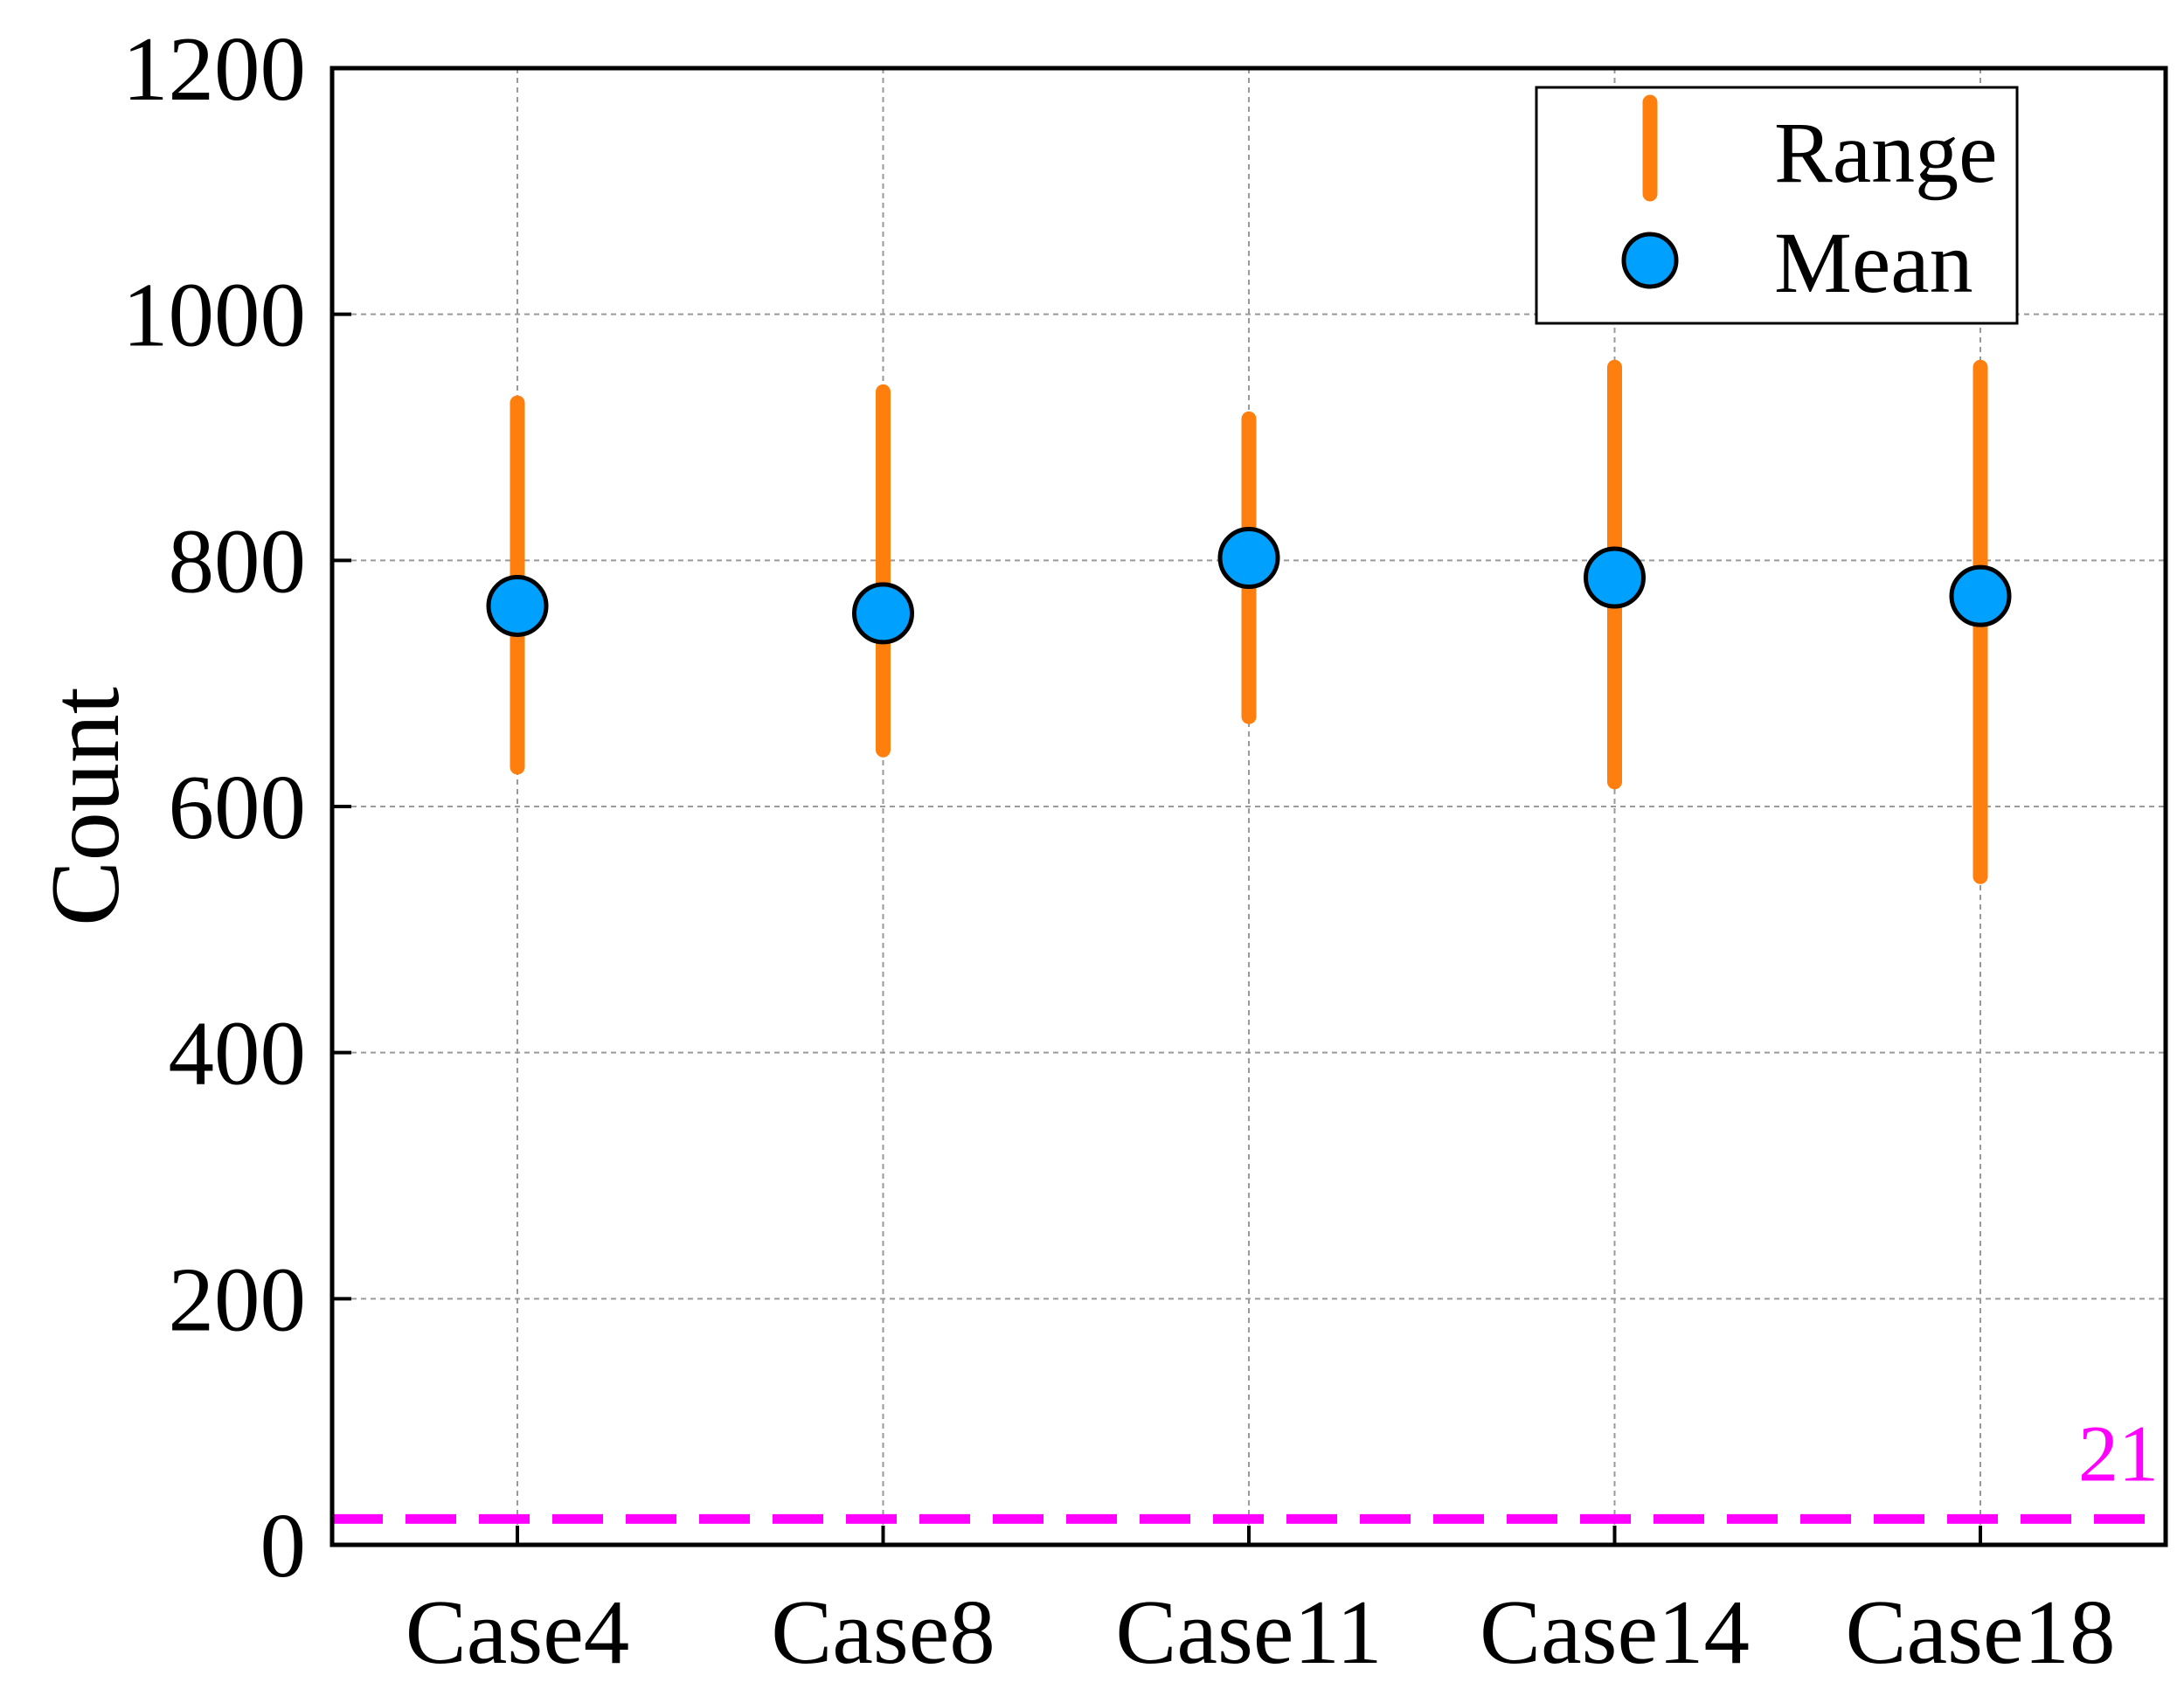  Describe the element at coordinates (1980, 1632) in the screenshot. I see `x-tick-label-case18: Case18` at that location.